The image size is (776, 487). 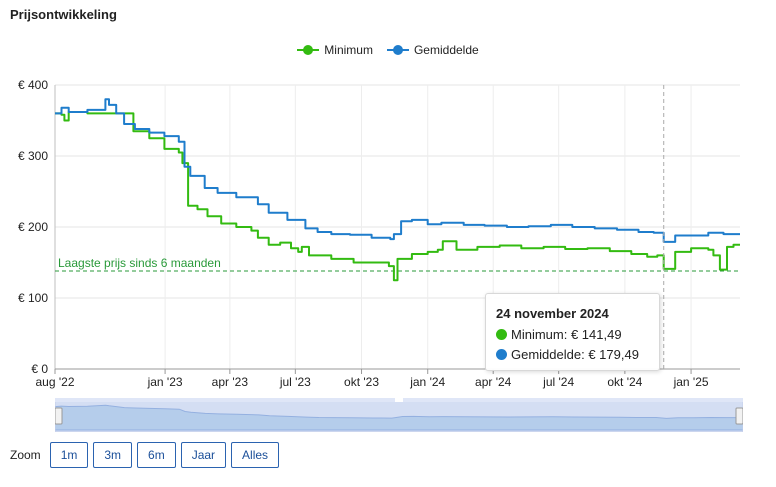 I want to click on x-tick-label: apr '23, so click(x=230, y=382).